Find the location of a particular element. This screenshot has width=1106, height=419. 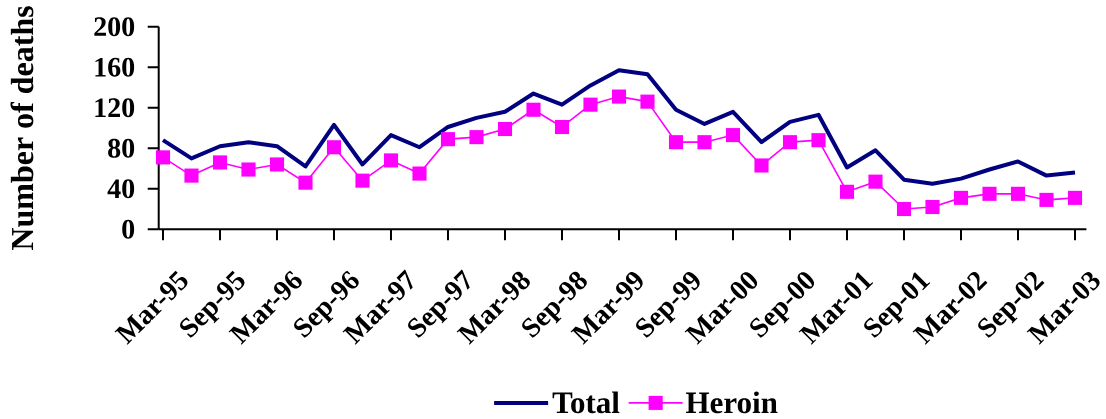

y-tick-label: 40 is located at coordinates (121, 189).